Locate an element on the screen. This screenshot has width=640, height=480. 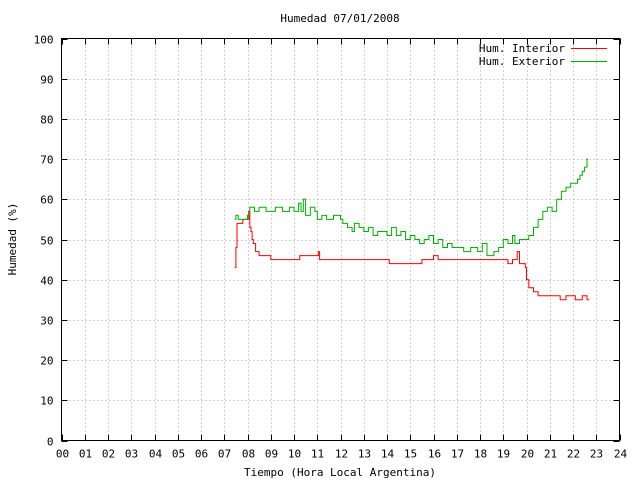
x-tick-label: 01 is located at coordinates (85, 454).